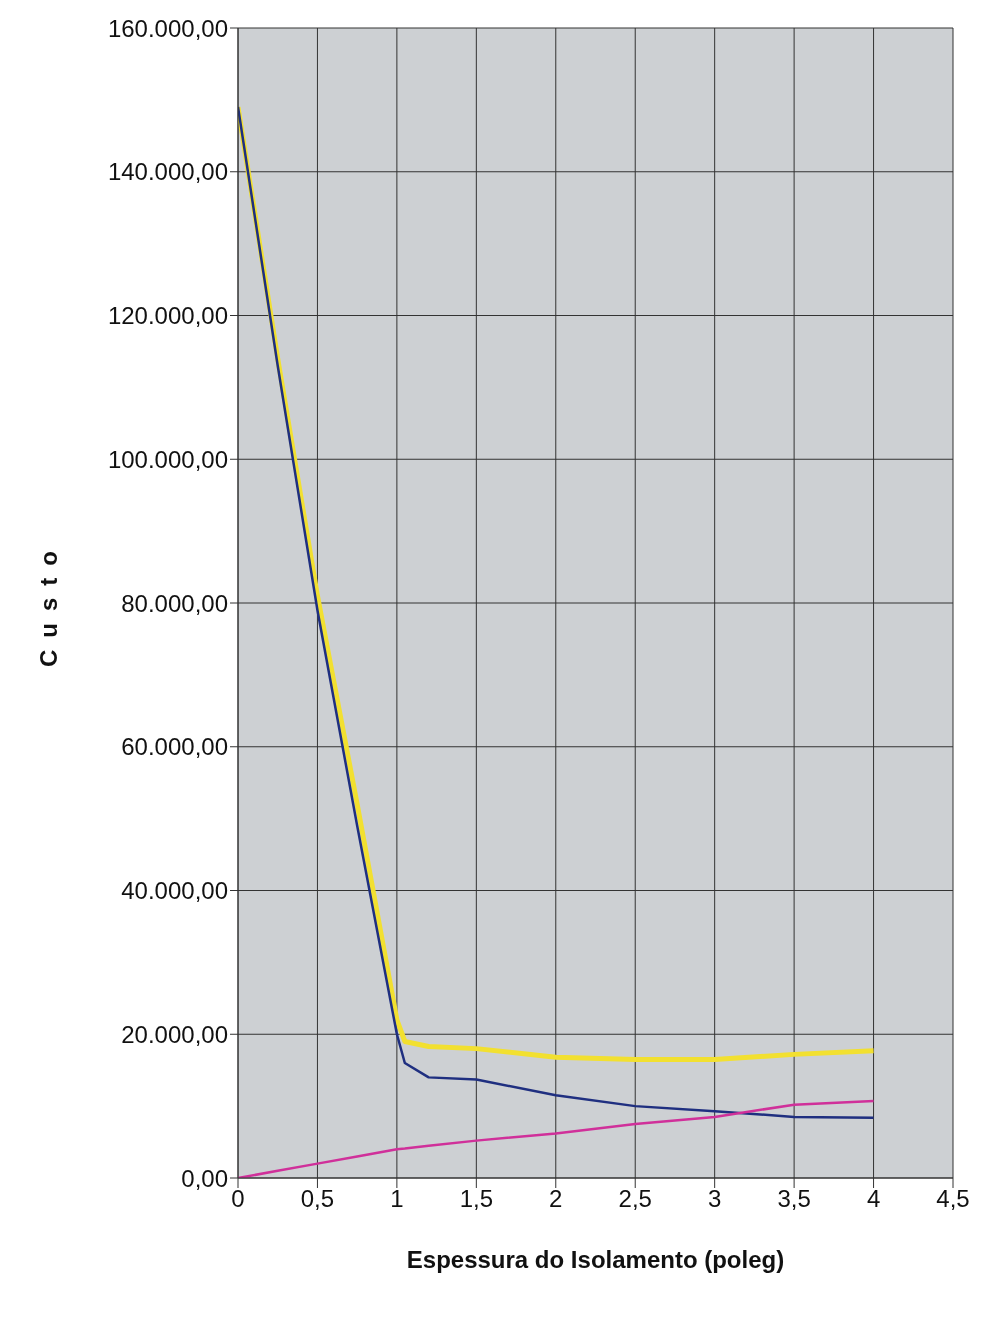 The height and width of the screenshot is (1322, 998). I want to click on x-tick-label: 3,5, so click(794, 1199).